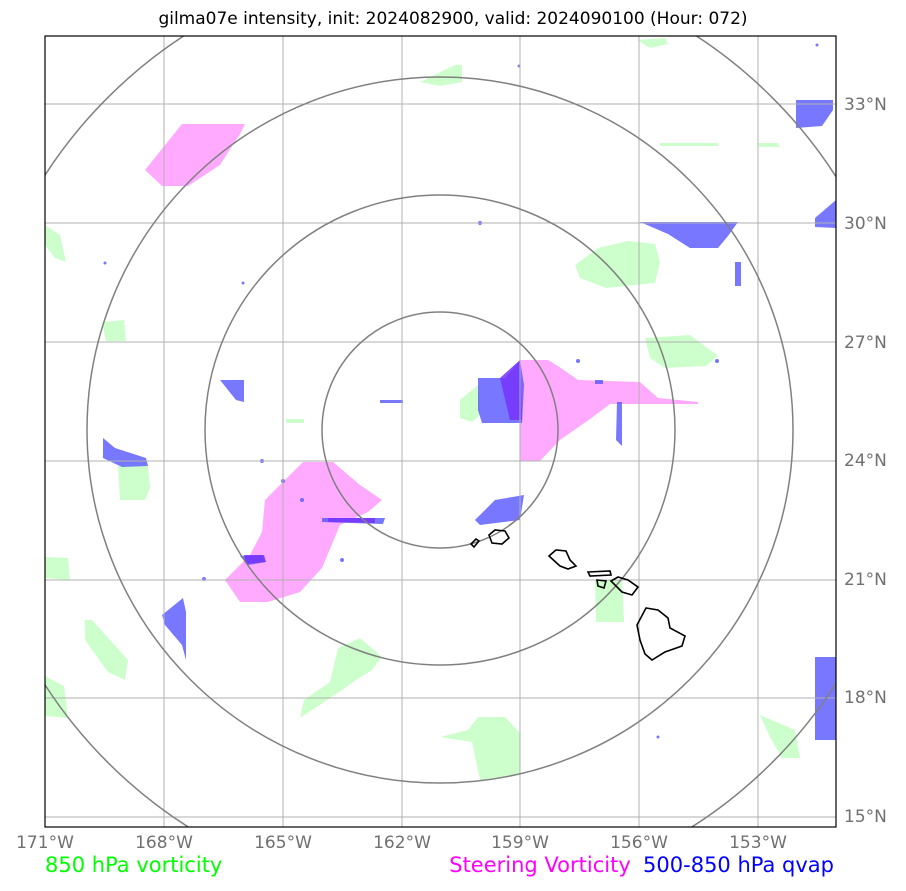 This screenshot has width=906, height=891. I want to click on lat-tick-label: 18°N, so click(865, 698).